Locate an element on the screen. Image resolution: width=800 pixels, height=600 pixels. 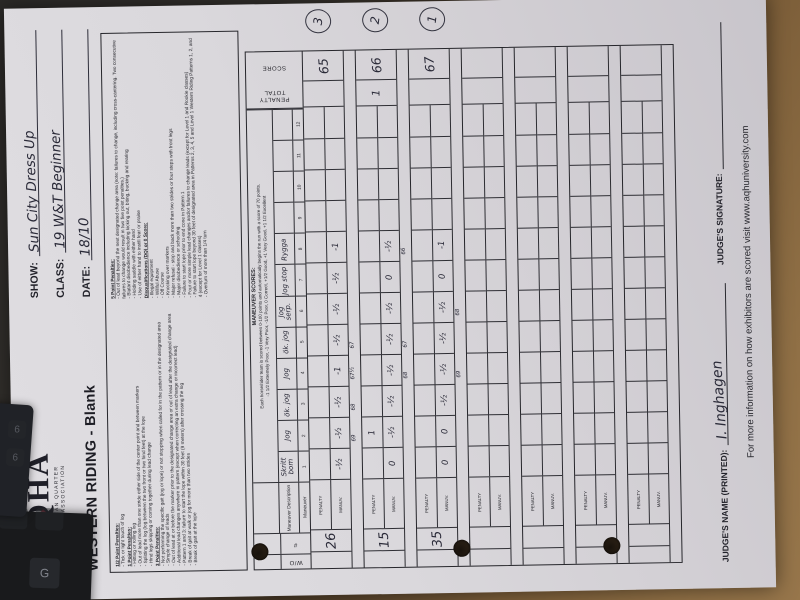
maneuver-number-cell: 9 is located at coordinates (299, 217).